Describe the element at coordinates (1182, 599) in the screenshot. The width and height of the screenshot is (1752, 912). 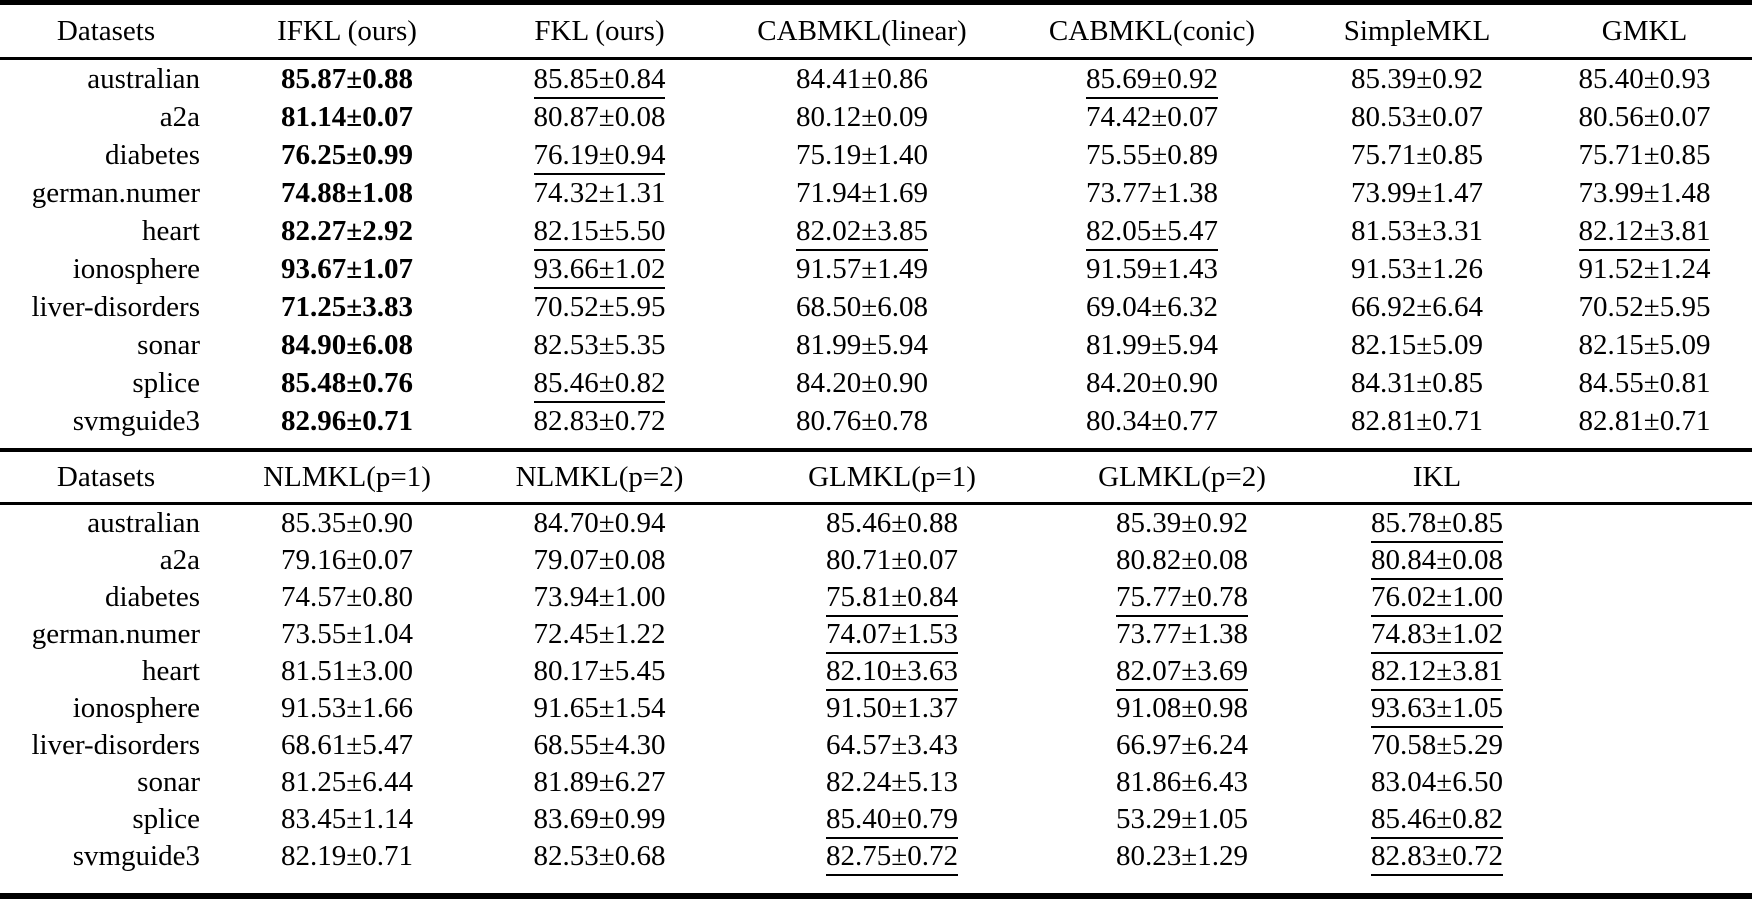
I see `value-text: 75.77±0.78` at that location.